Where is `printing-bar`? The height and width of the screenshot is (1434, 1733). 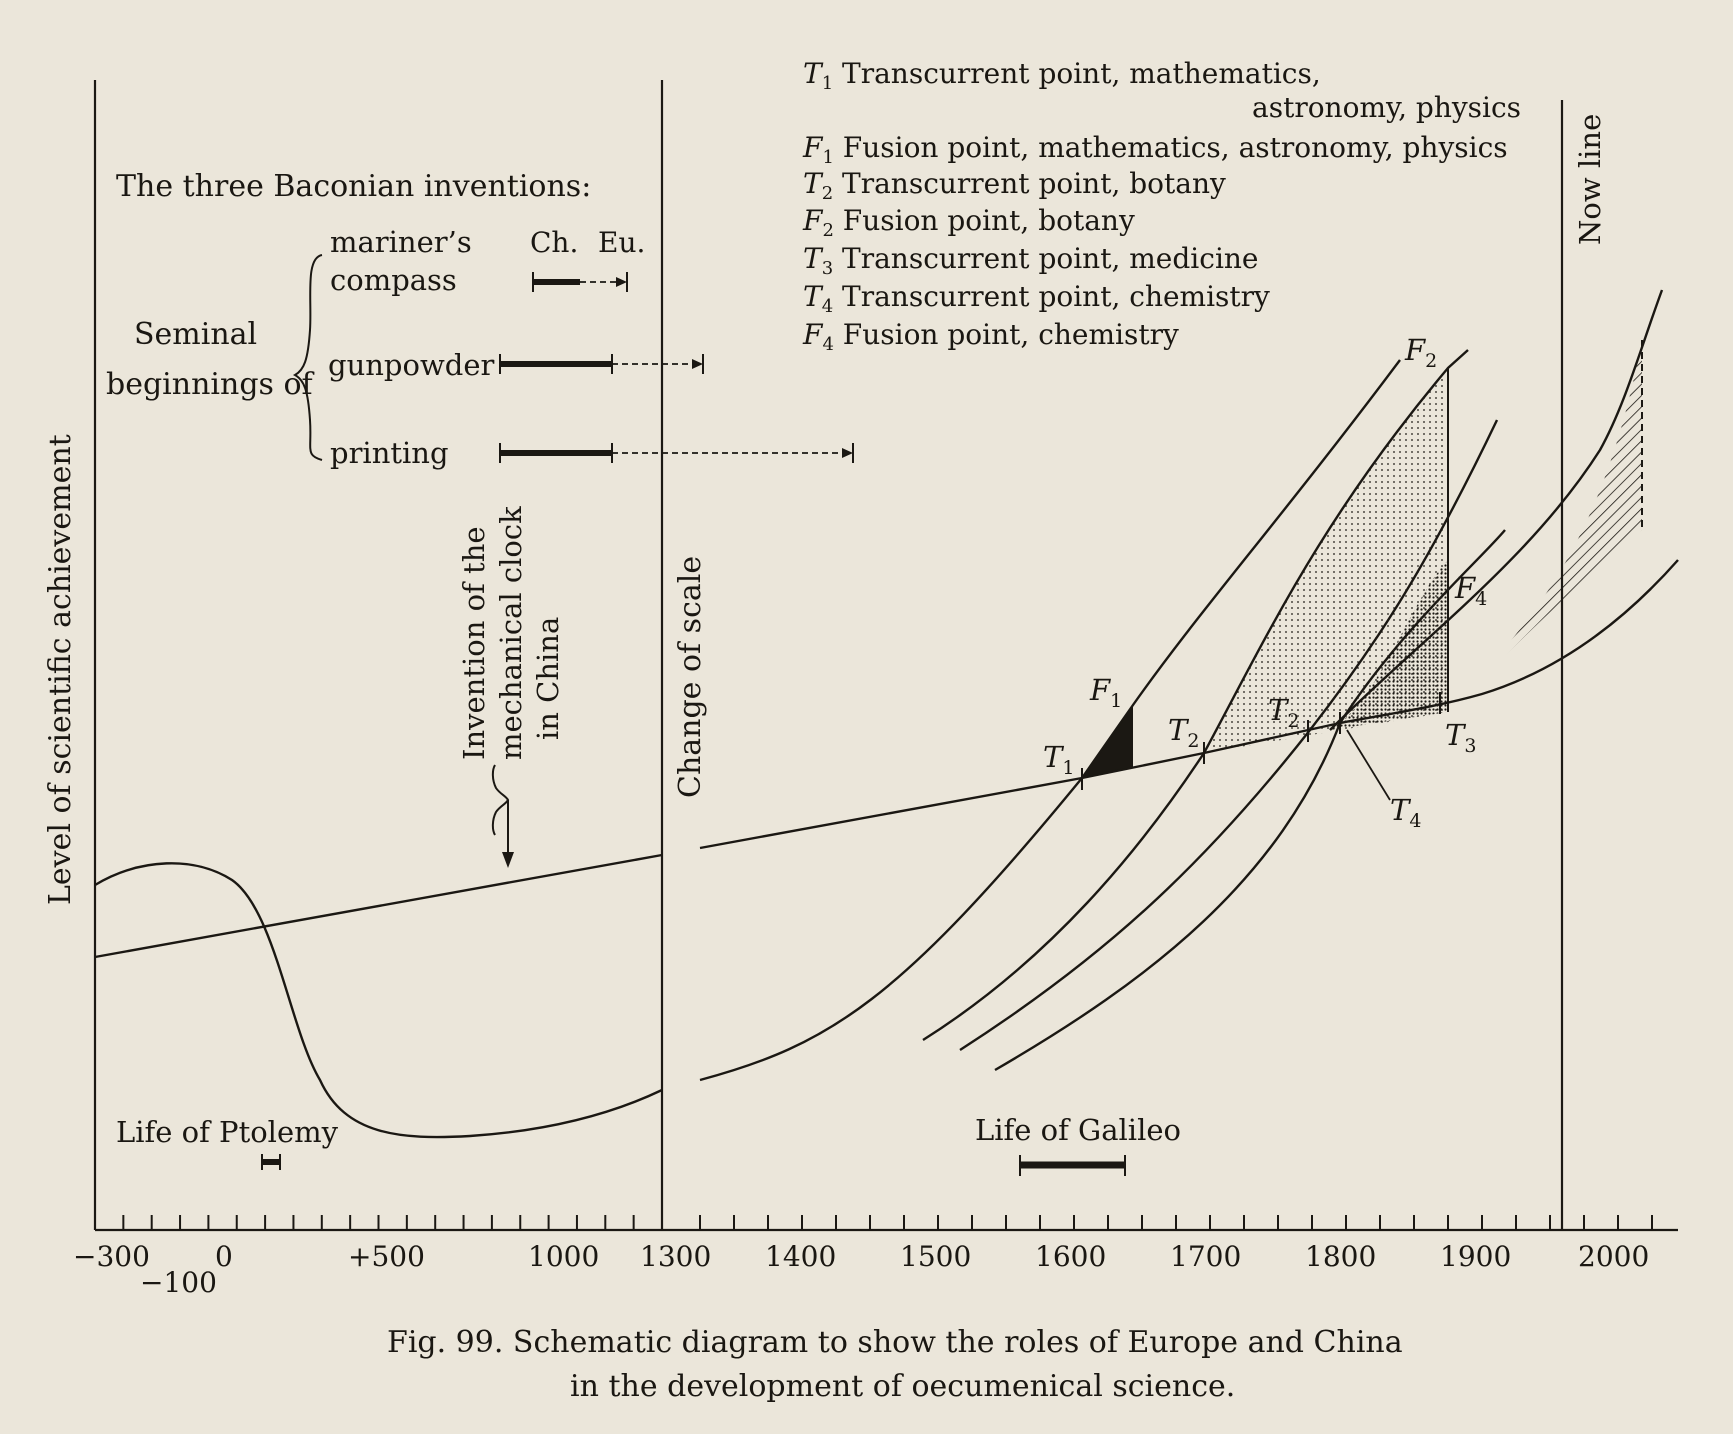
printing-bar is located at coordinates (676, 453).